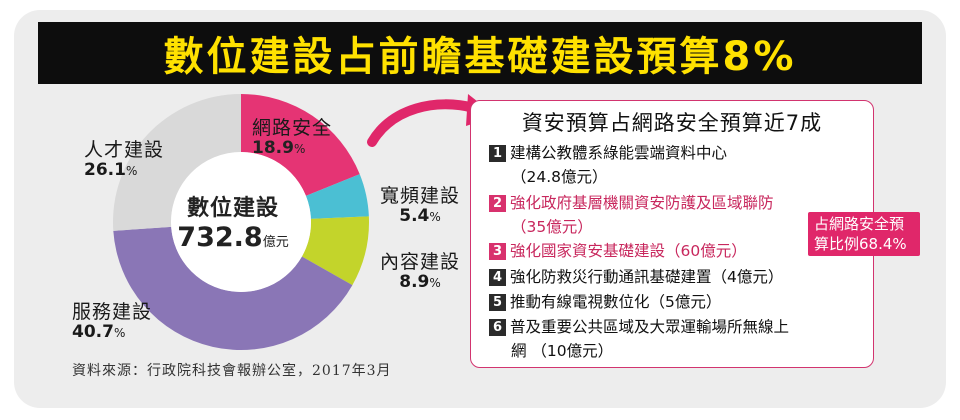 This screenshot has height=420, width=960. Describe the element at coordinates (679, 165) in the screenshot. I see `list-item: 1 建構公教體系綠能雲端資料中心 （24.8億元）` at that location.